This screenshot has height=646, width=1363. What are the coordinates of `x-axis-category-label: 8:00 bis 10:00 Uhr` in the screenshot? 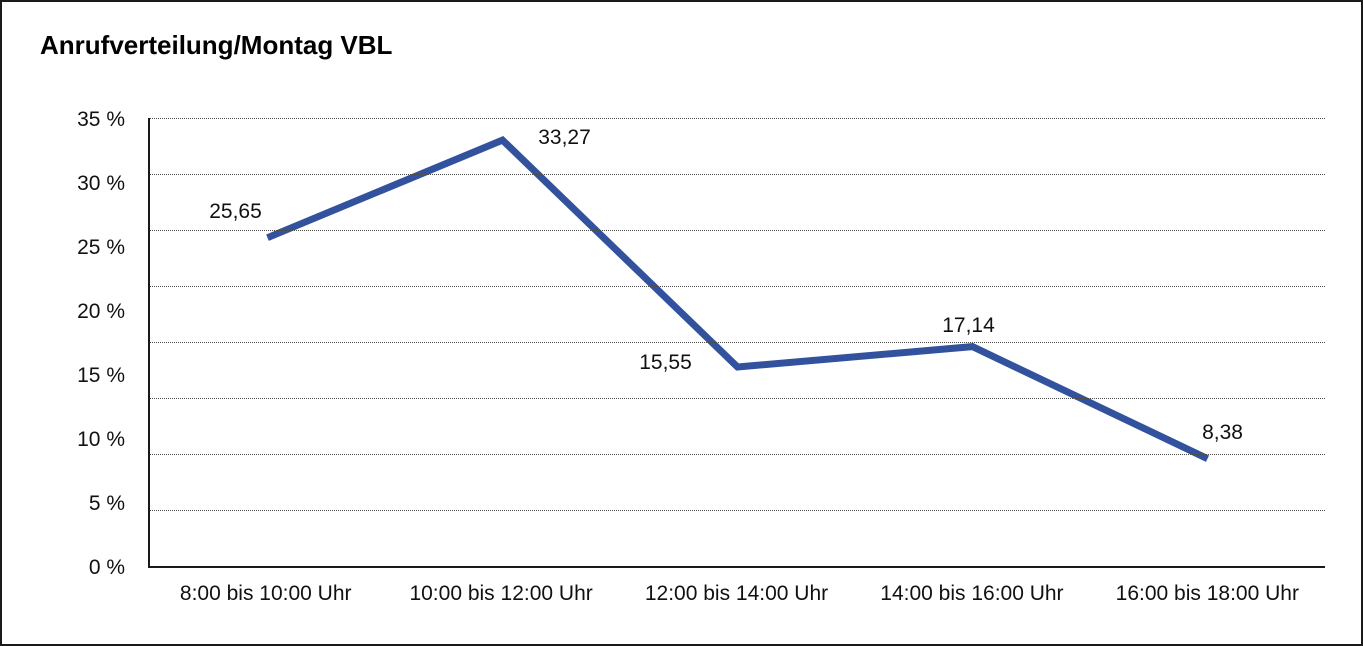 It's located at (265, 593).